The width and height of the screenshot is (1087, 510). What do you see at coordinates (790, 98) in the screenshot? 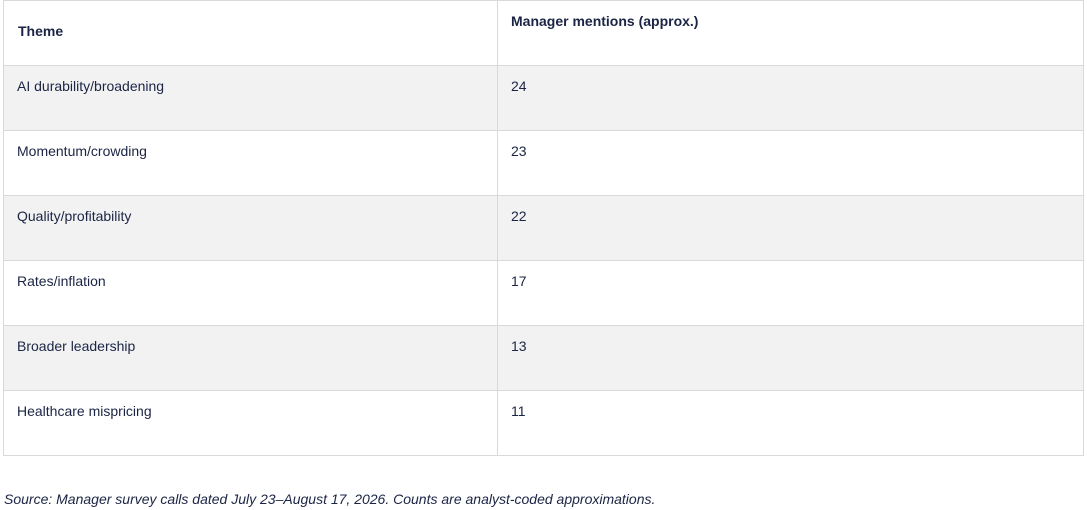
I see `mentions-cell: 24` at bounding box center [790, 98].